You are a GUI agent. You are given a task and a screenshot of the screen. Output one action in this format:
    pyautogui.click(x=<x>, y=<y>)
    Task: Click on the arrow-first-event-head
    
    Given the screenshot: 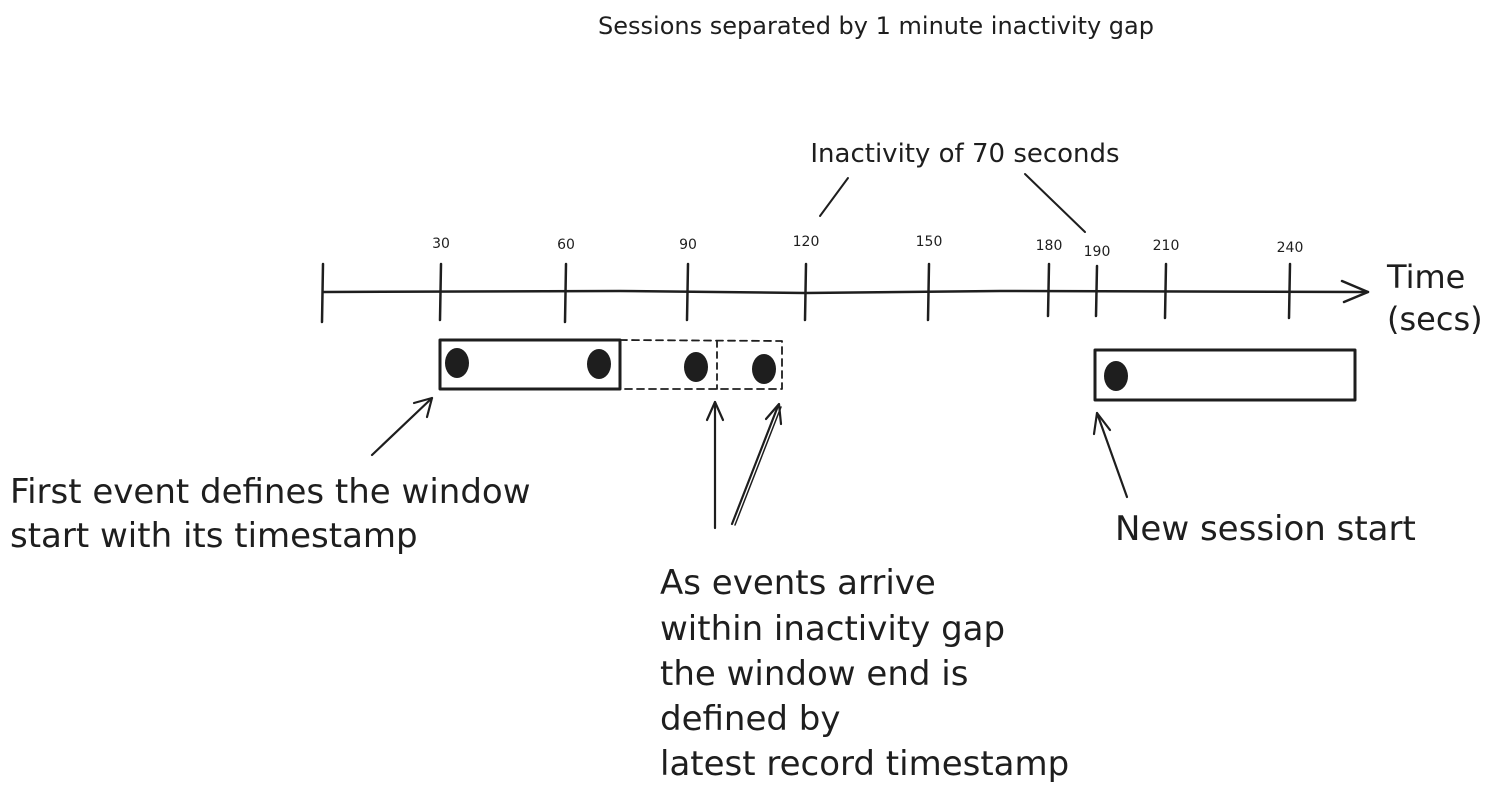 What is the action you would take?
    pyautogui.click(x=423, y=407)
    